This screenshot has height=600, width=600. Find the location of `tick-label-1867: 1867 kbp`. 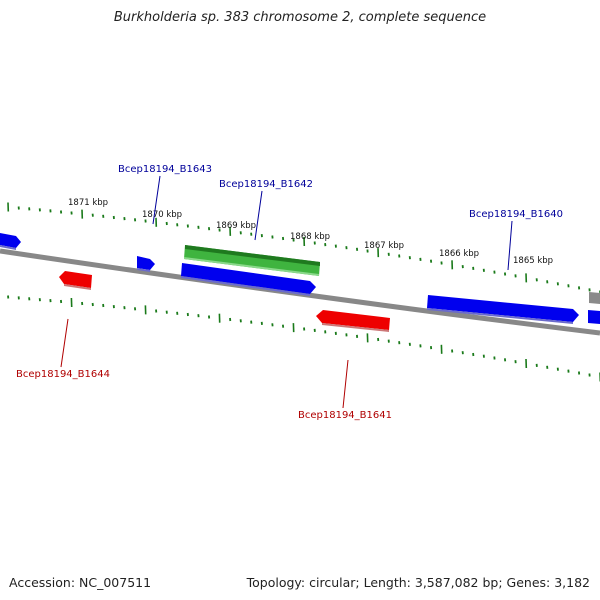

tick-label-1867: 1867 kbp is located at coordinates (384, 246).